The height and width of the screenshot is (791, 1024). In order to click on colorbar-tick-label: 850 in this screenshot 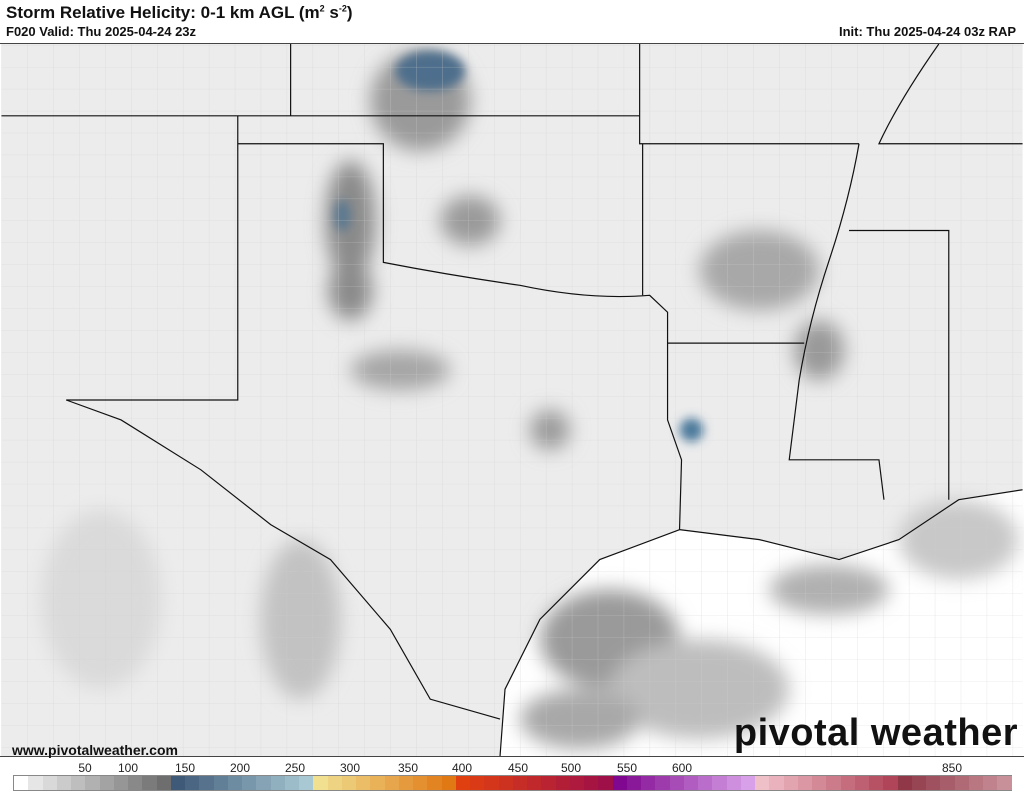, I will do `click(952, 768)`.